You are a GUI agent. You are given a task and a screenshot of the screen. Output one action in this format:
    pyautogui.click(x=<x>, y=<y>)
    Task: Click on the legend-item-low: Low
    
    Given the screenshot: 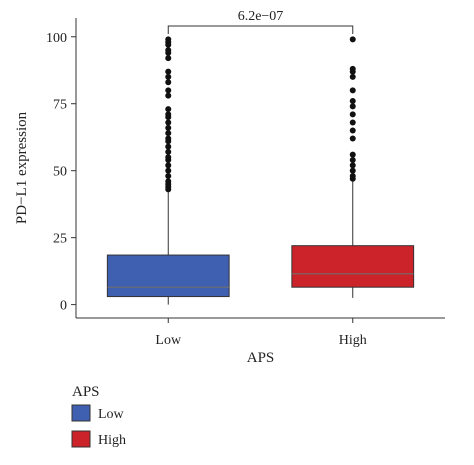 What is the action you would take?
    pyautogui.click(x=98, y=413)
    